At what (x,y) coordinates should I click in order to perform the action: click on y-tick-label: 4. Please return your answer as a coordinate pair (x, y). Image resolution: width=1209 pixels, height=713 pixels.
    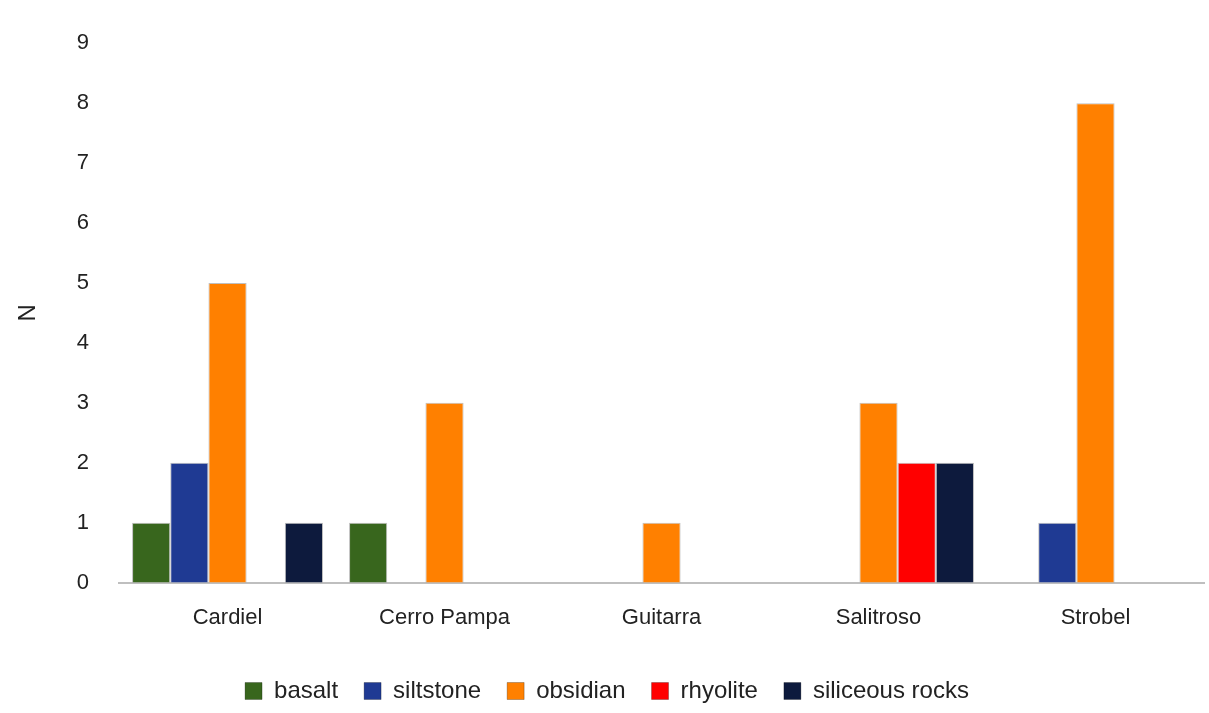
    Looking at the image, I should click on (83, 341).